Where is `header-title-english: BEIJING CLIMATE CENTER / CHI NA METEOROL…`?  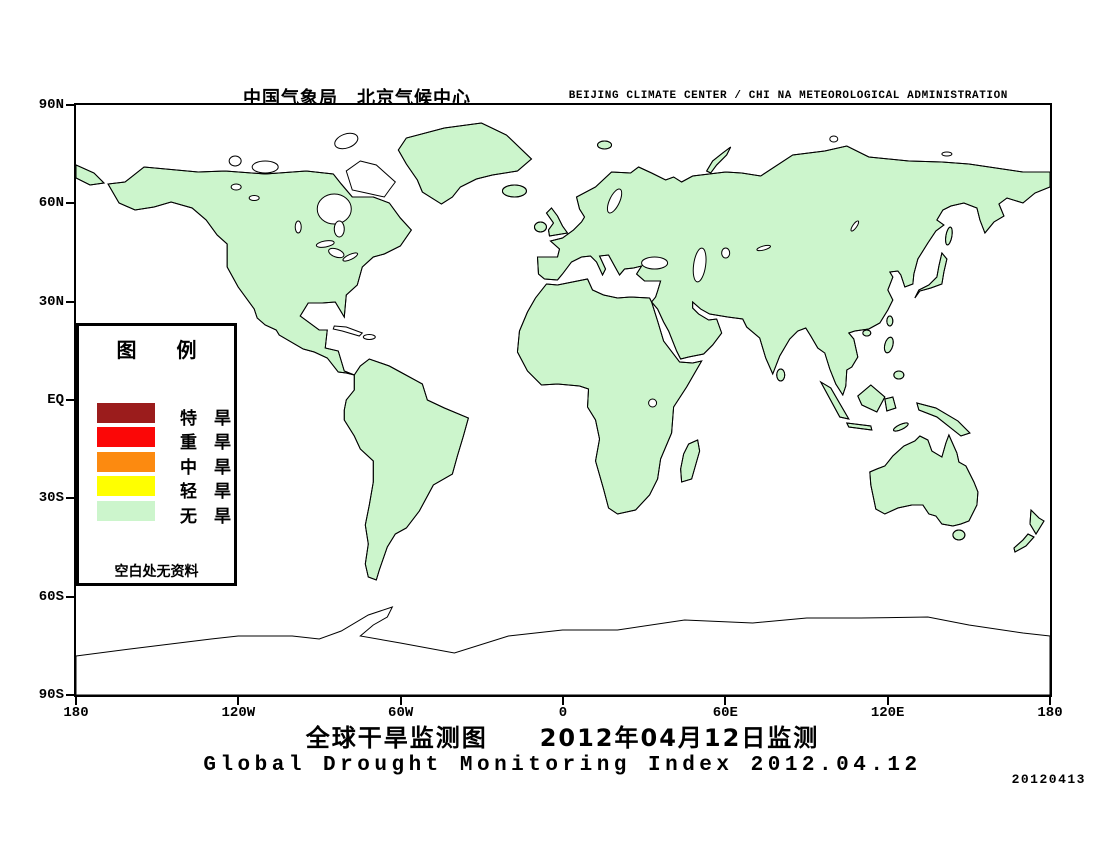
header-title-english: BEIJING CLIMATE CENTER / CHI NA METEOROL… is located at coordinates (788, 96).